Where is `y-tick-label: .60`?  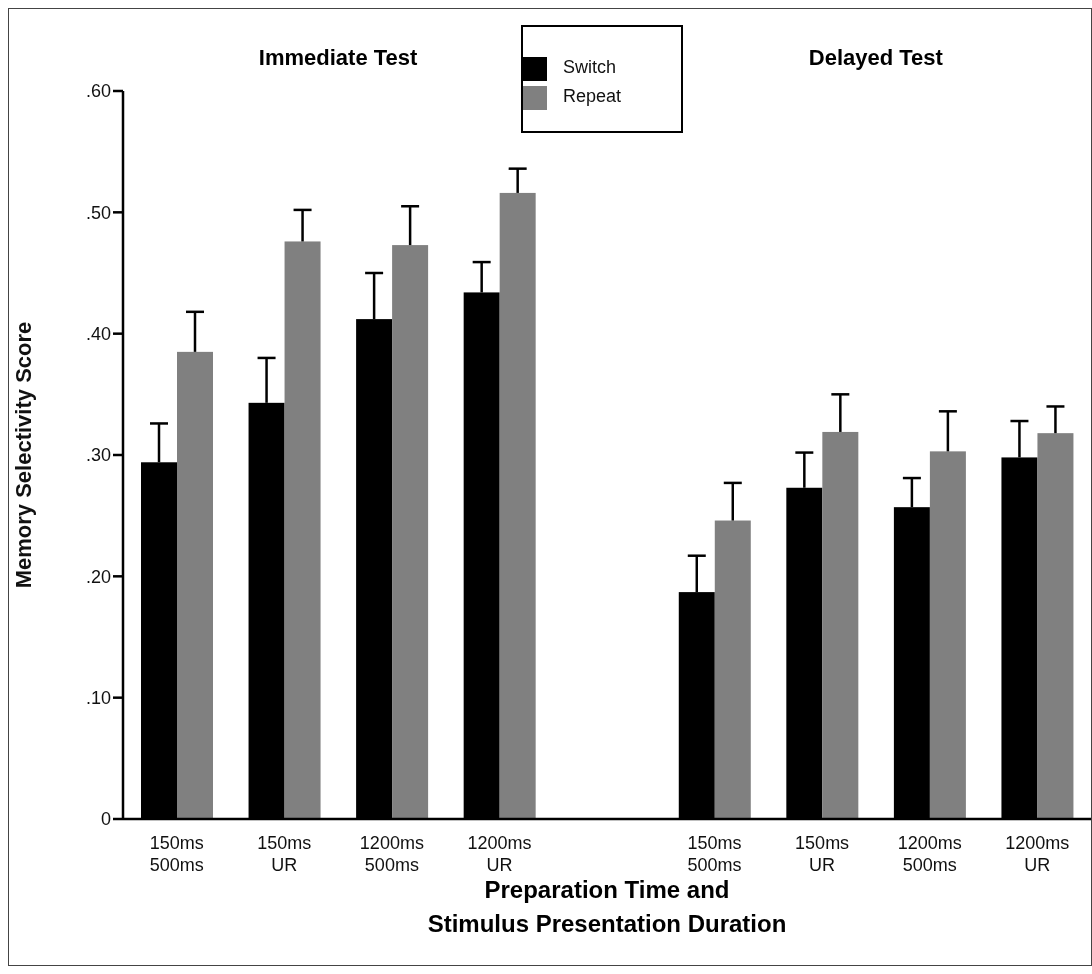 y-tick-label: .60 is located at coordinates (98, 91).